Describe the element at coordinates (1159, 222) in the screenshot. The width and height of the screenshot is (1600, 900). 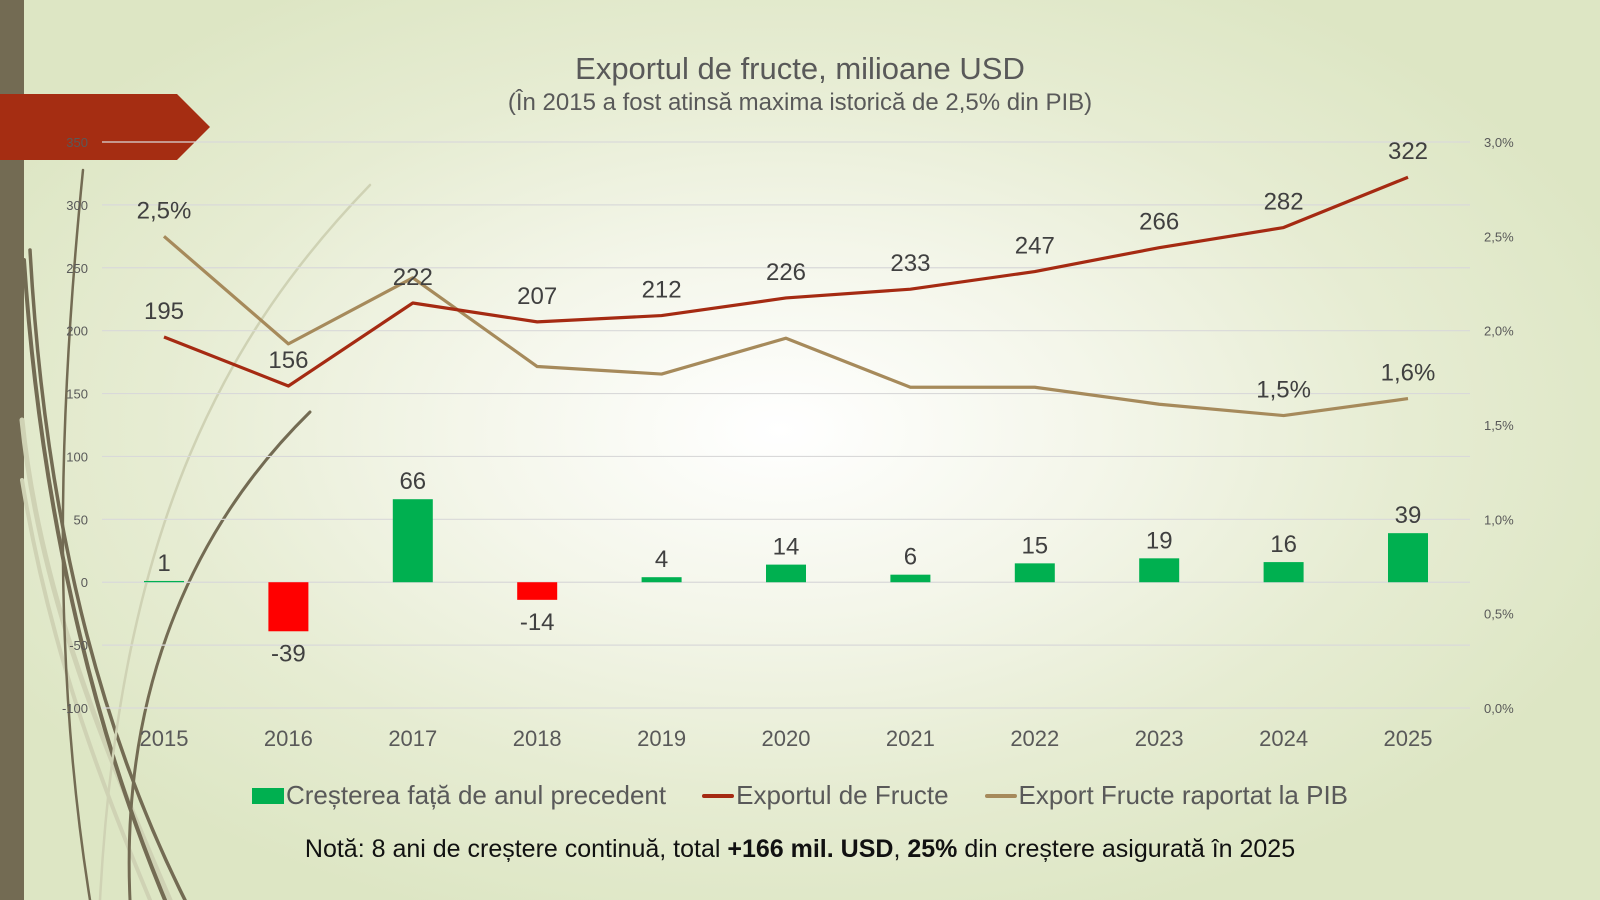
I see `export-line-data-label: 266` at that location.